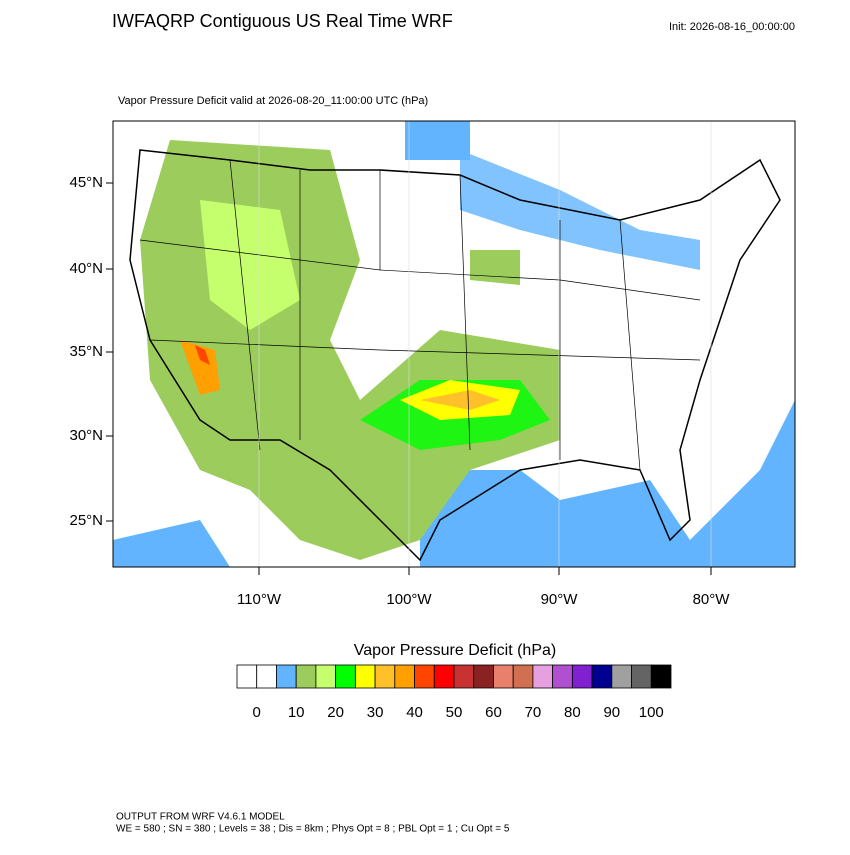 The width and height of the screenshot is (850, 855). Describe the element at coordinates (454, 712) in the screenshot. I see `colorbar-label: 50` at that location.